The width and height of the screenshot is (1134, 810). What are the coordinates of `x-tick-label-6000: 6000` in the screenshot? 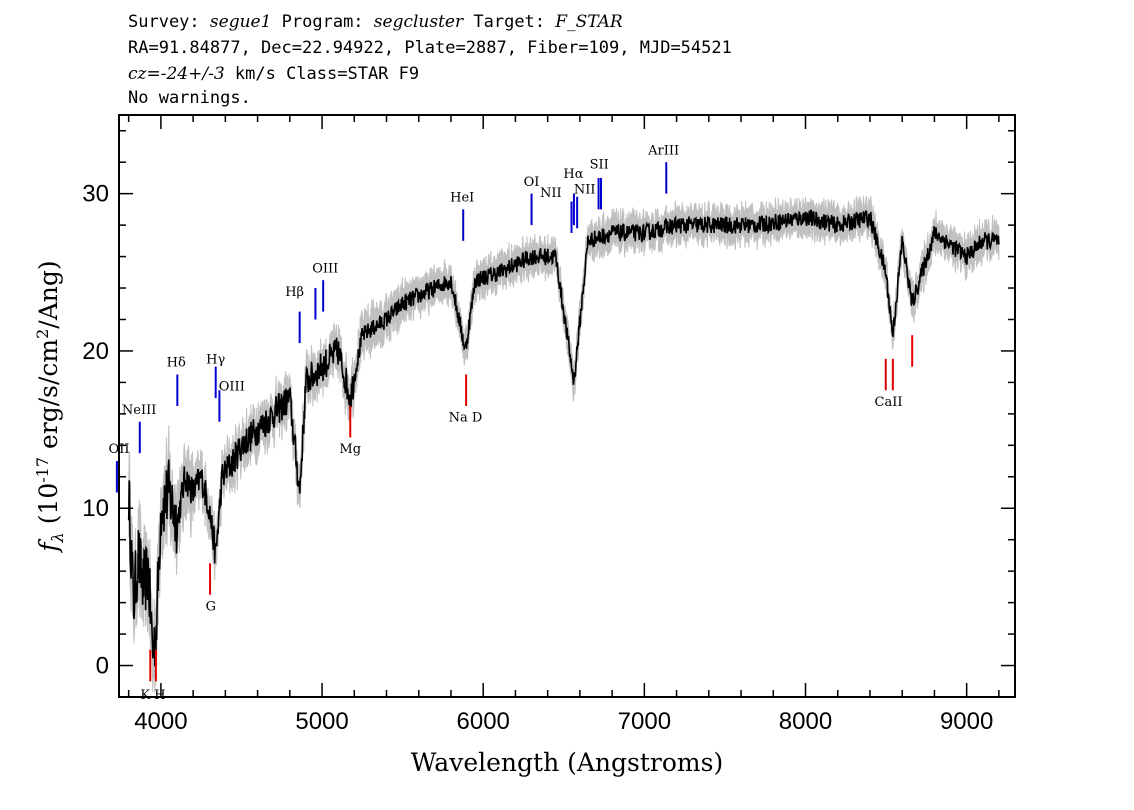 It's located at (483, 721).